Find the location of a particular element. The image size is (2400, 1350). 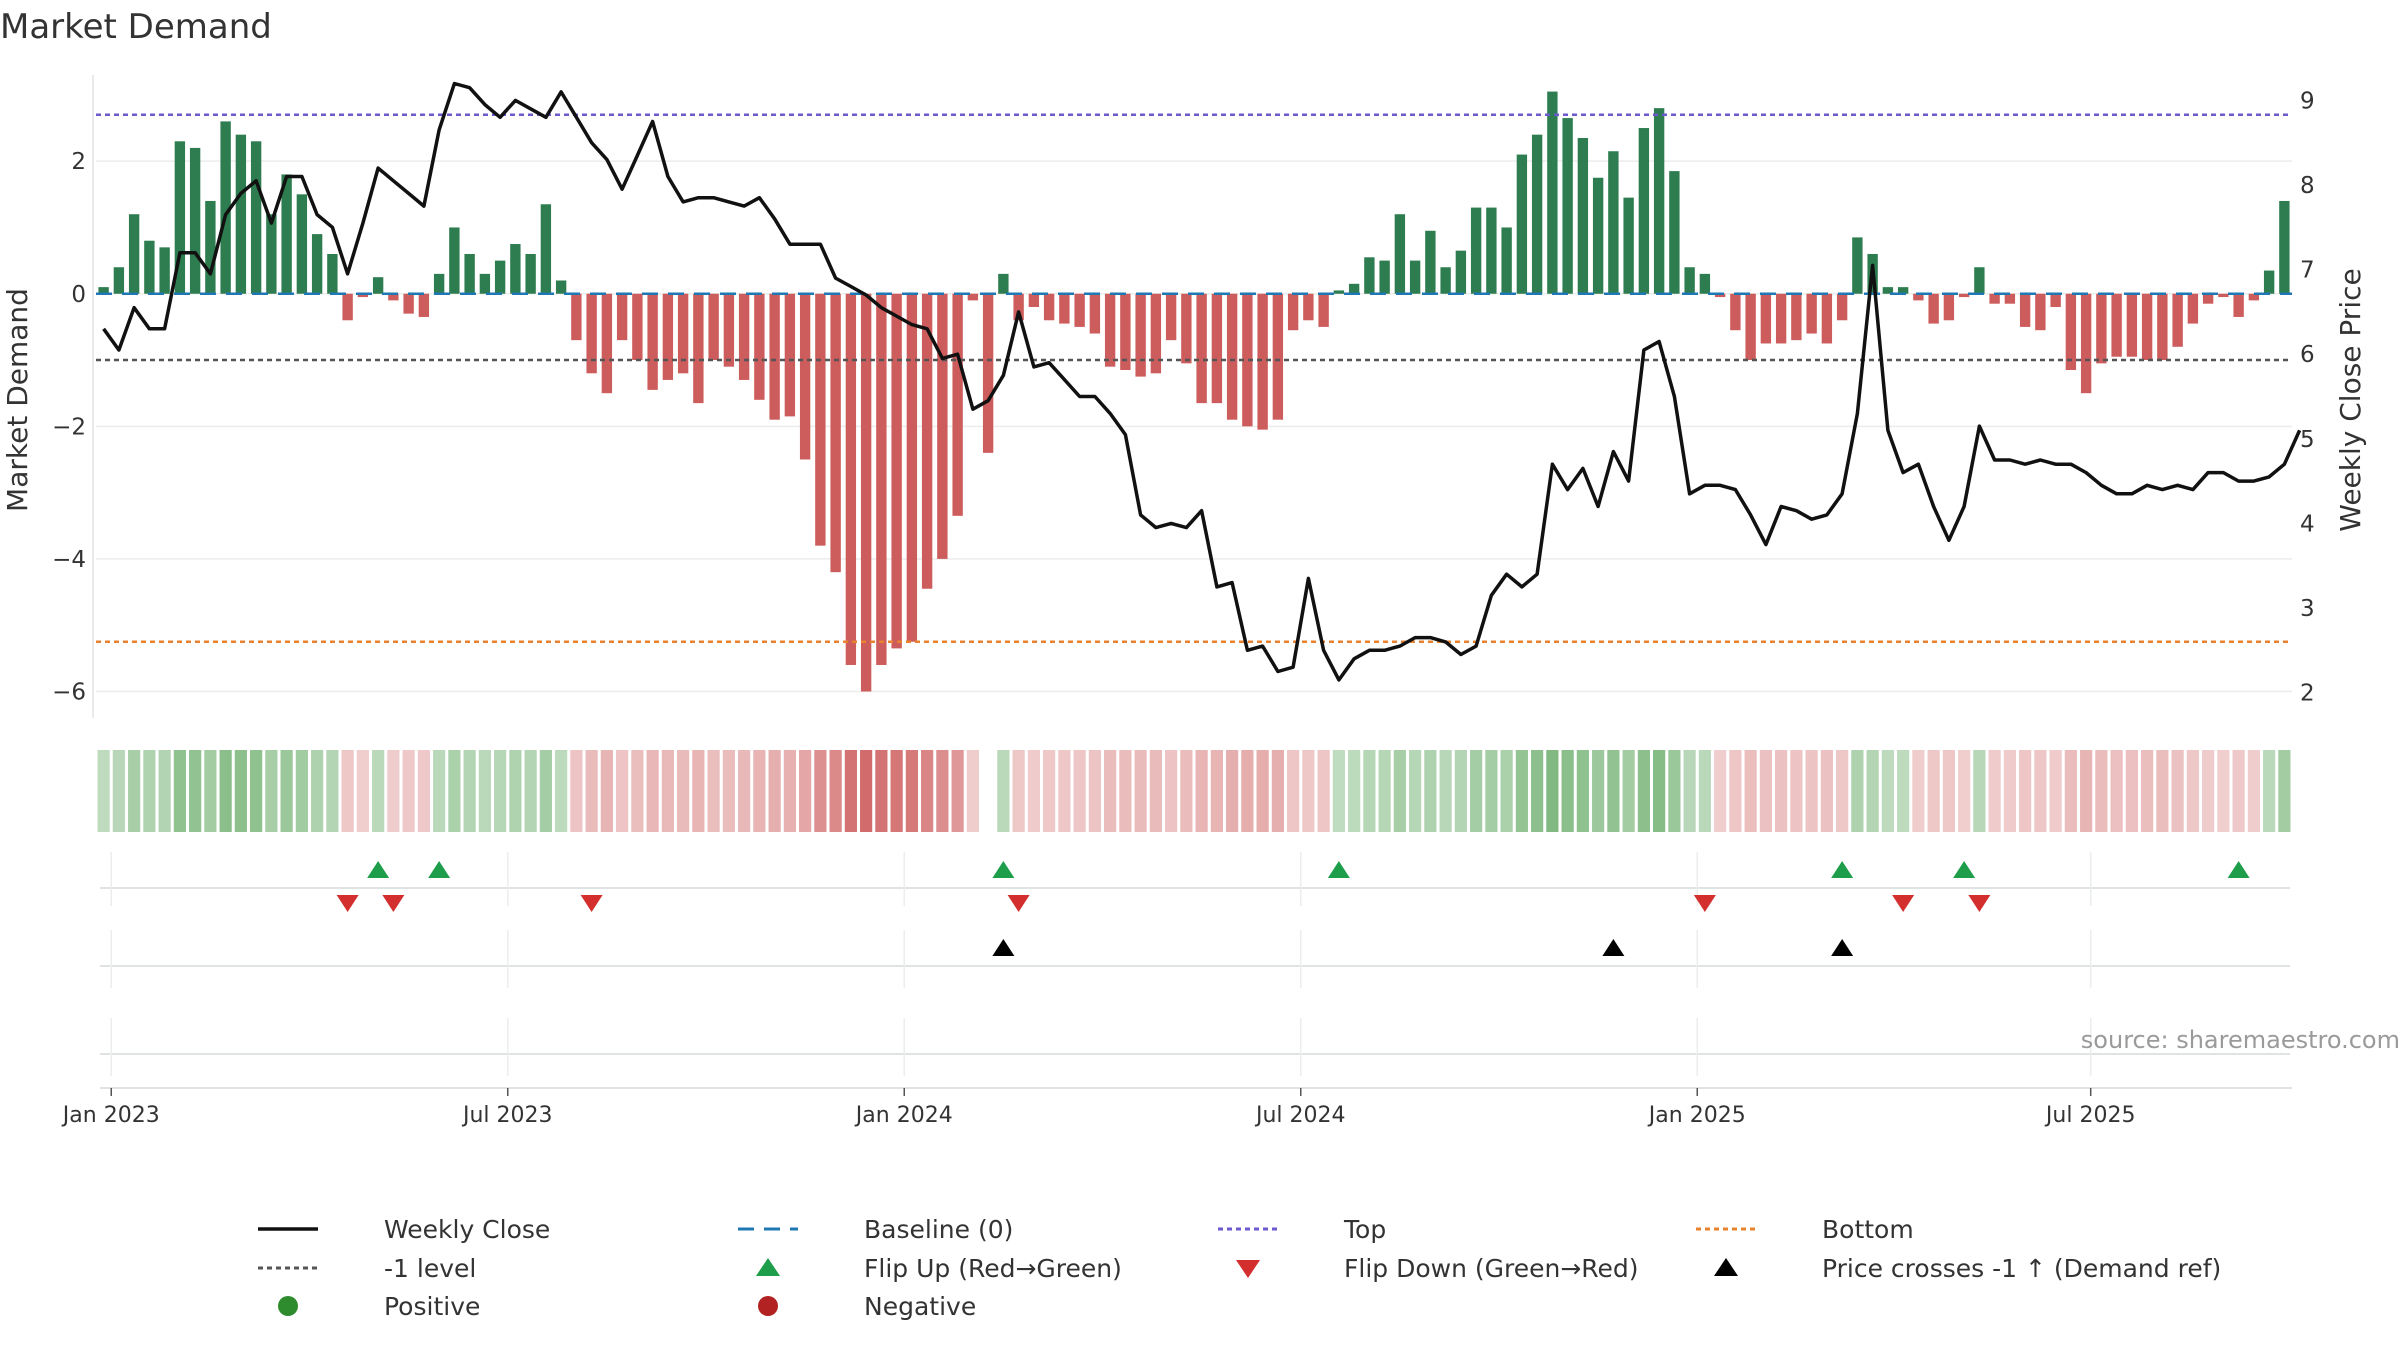

left-tick-label: 0 is located at coordinates (78, 295).